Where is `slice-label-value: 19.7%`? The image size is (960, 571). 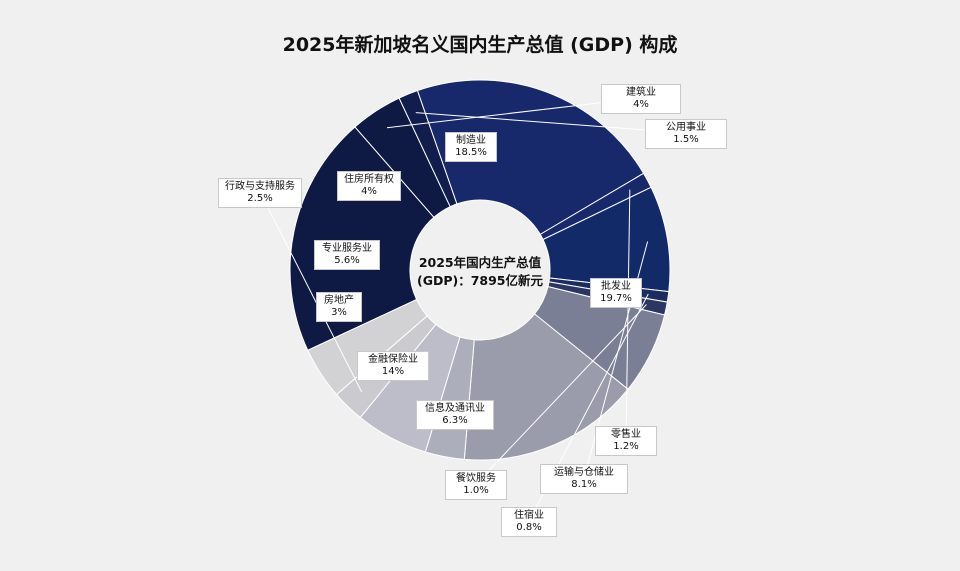 slice-label-value: 19.7% is located at coordinates (616, 298).